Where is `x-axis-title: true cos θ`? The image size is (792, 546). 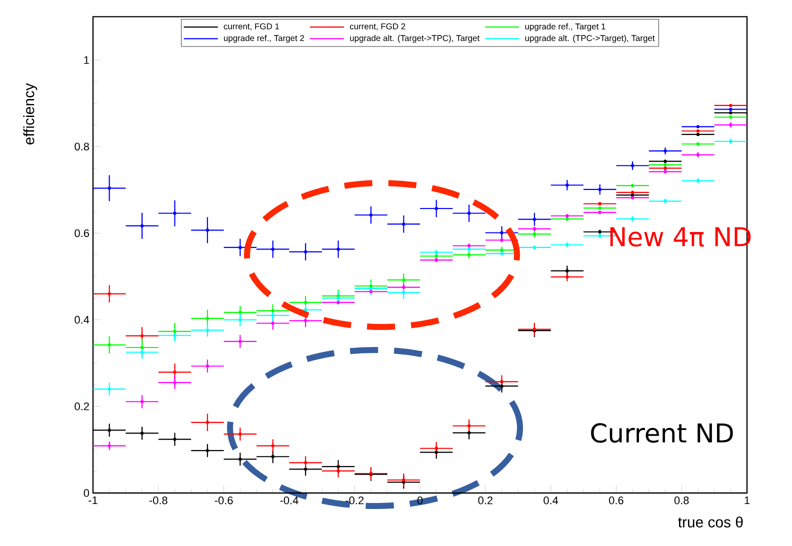
x-axis-title: true cos θ is located at coordinates (710, 522).